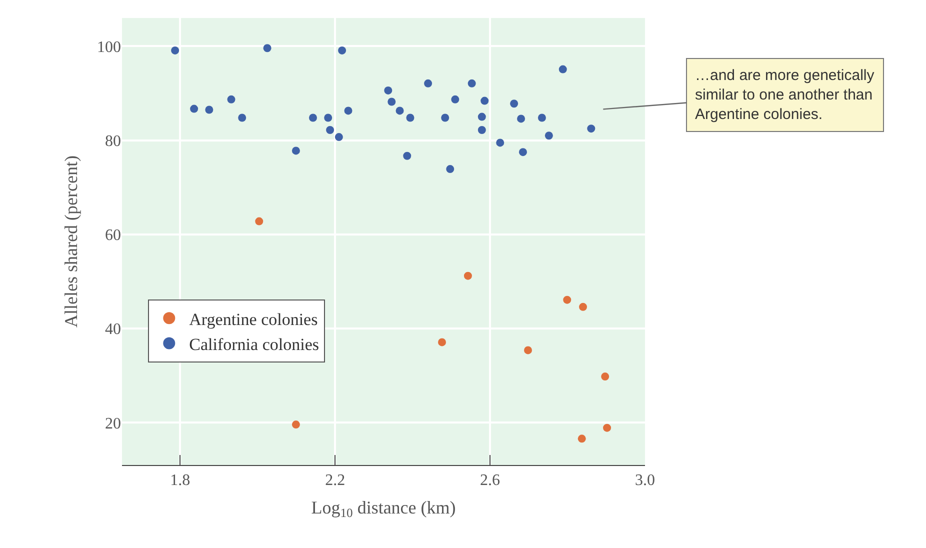 Image resolution: width=926 pixels, height=548 pixels. I want to click on y-tick-label: 100, so click(109, 47).